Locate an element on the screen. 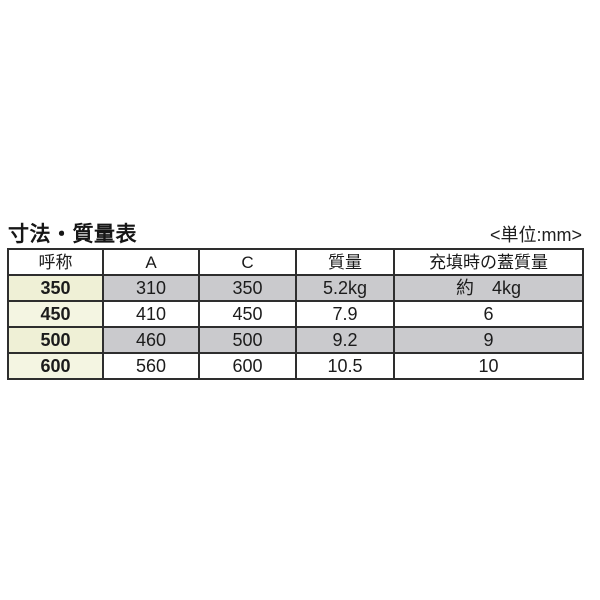  table-row-500: 500 460 500 9.2 9 is located at coordinates (295, 340).